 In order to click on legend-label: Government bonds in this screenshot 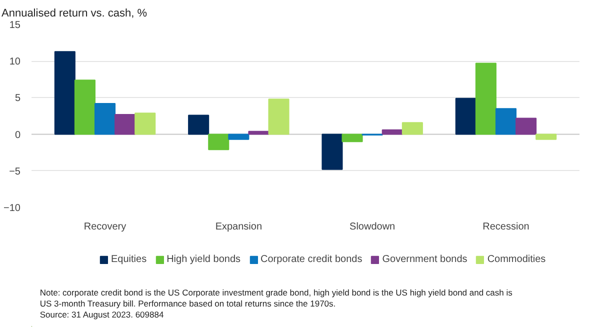, I will do `click(425, 259)`.